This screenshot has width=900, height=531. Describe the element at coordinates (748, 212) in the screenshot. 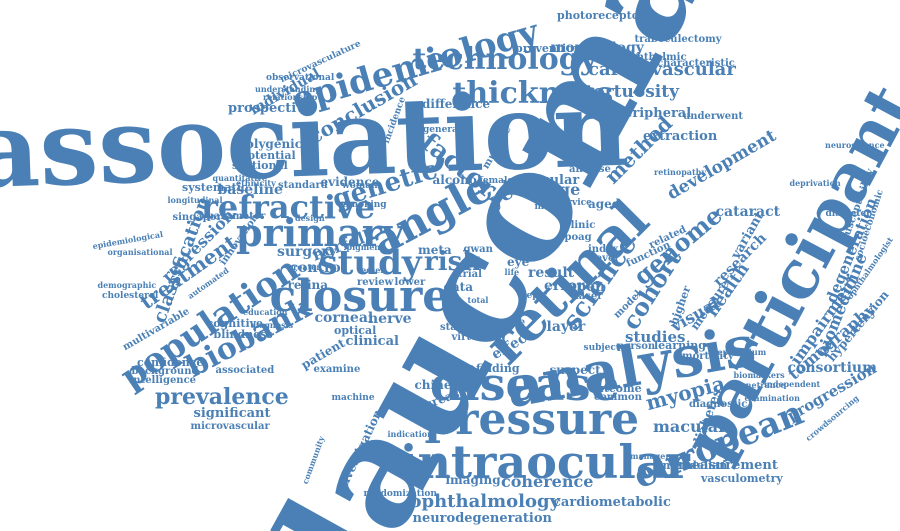

I see `cloud-word: cataract` at that location.